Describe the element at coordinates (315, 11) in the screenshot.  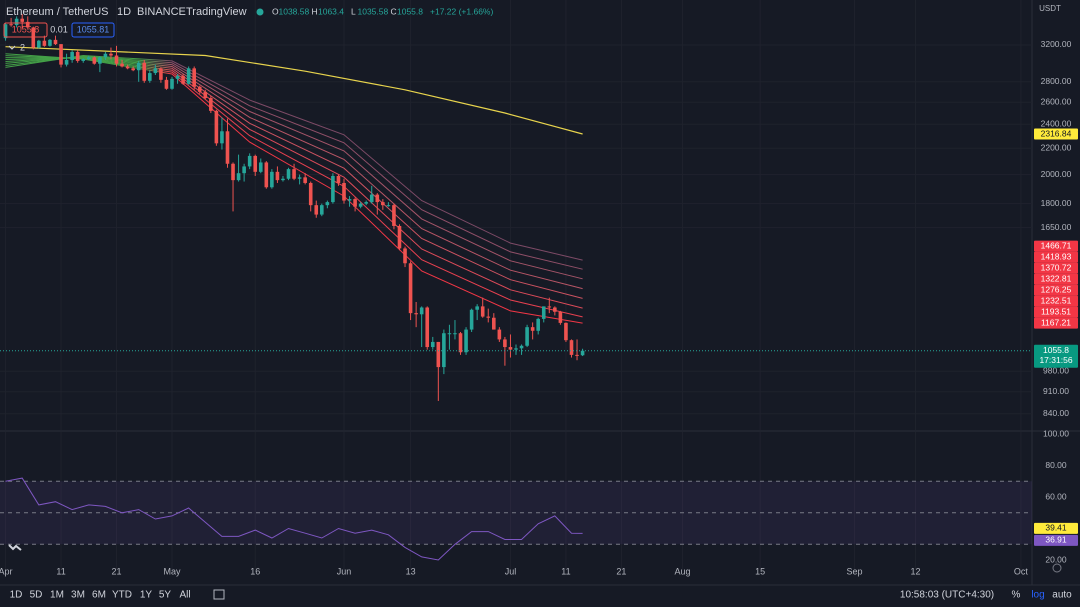
I see `ohlc-key: H` at that location.